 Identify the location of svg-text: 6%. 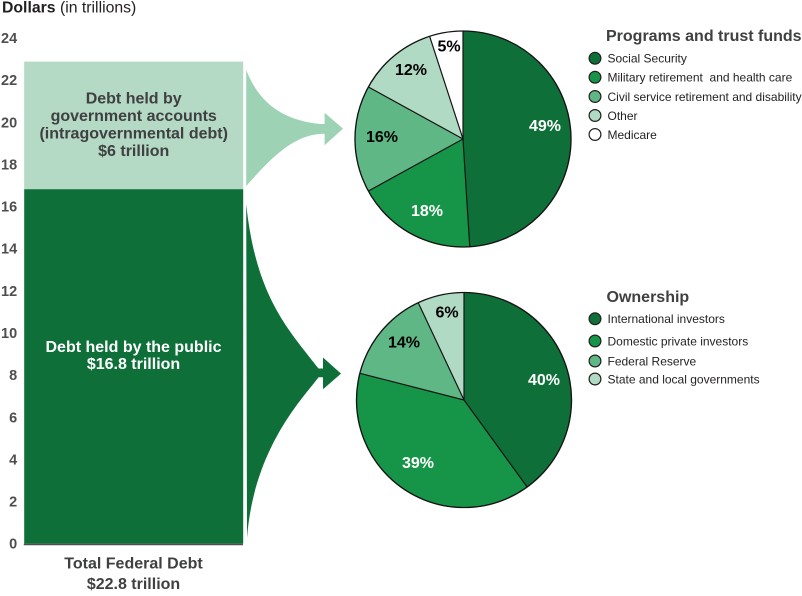
(446, 312).